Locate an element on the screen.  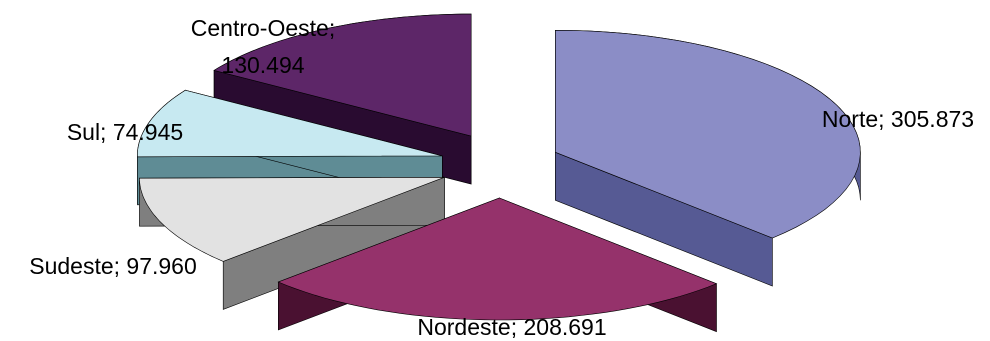
label-nordeste: Nordeste; 208.691 is located at coordinates (511, 327).